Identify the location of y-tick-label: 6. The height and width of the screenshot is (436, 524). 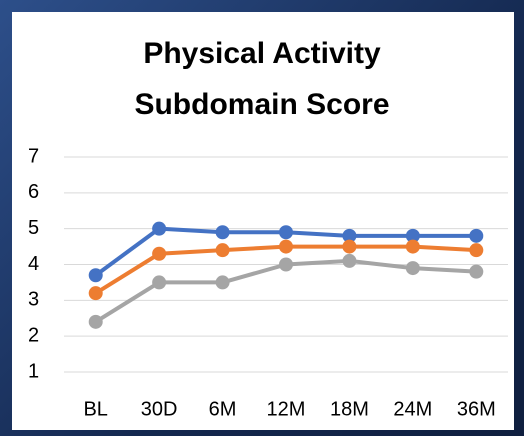
(33, 192).